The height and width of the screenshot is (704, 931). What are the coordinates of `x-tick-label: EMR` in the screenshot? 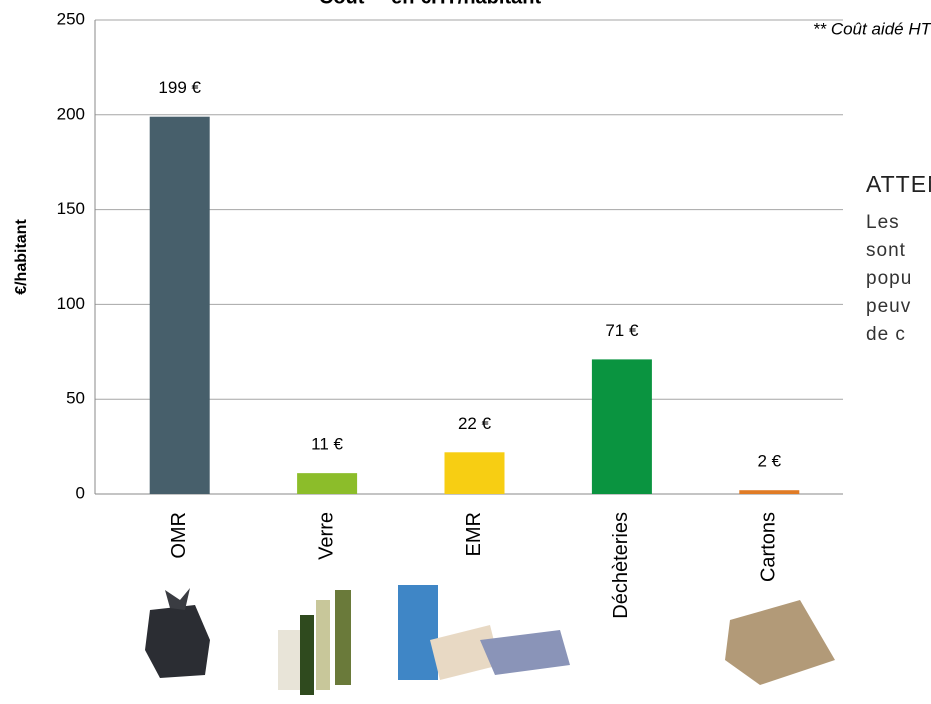 It's located at (474, 534).